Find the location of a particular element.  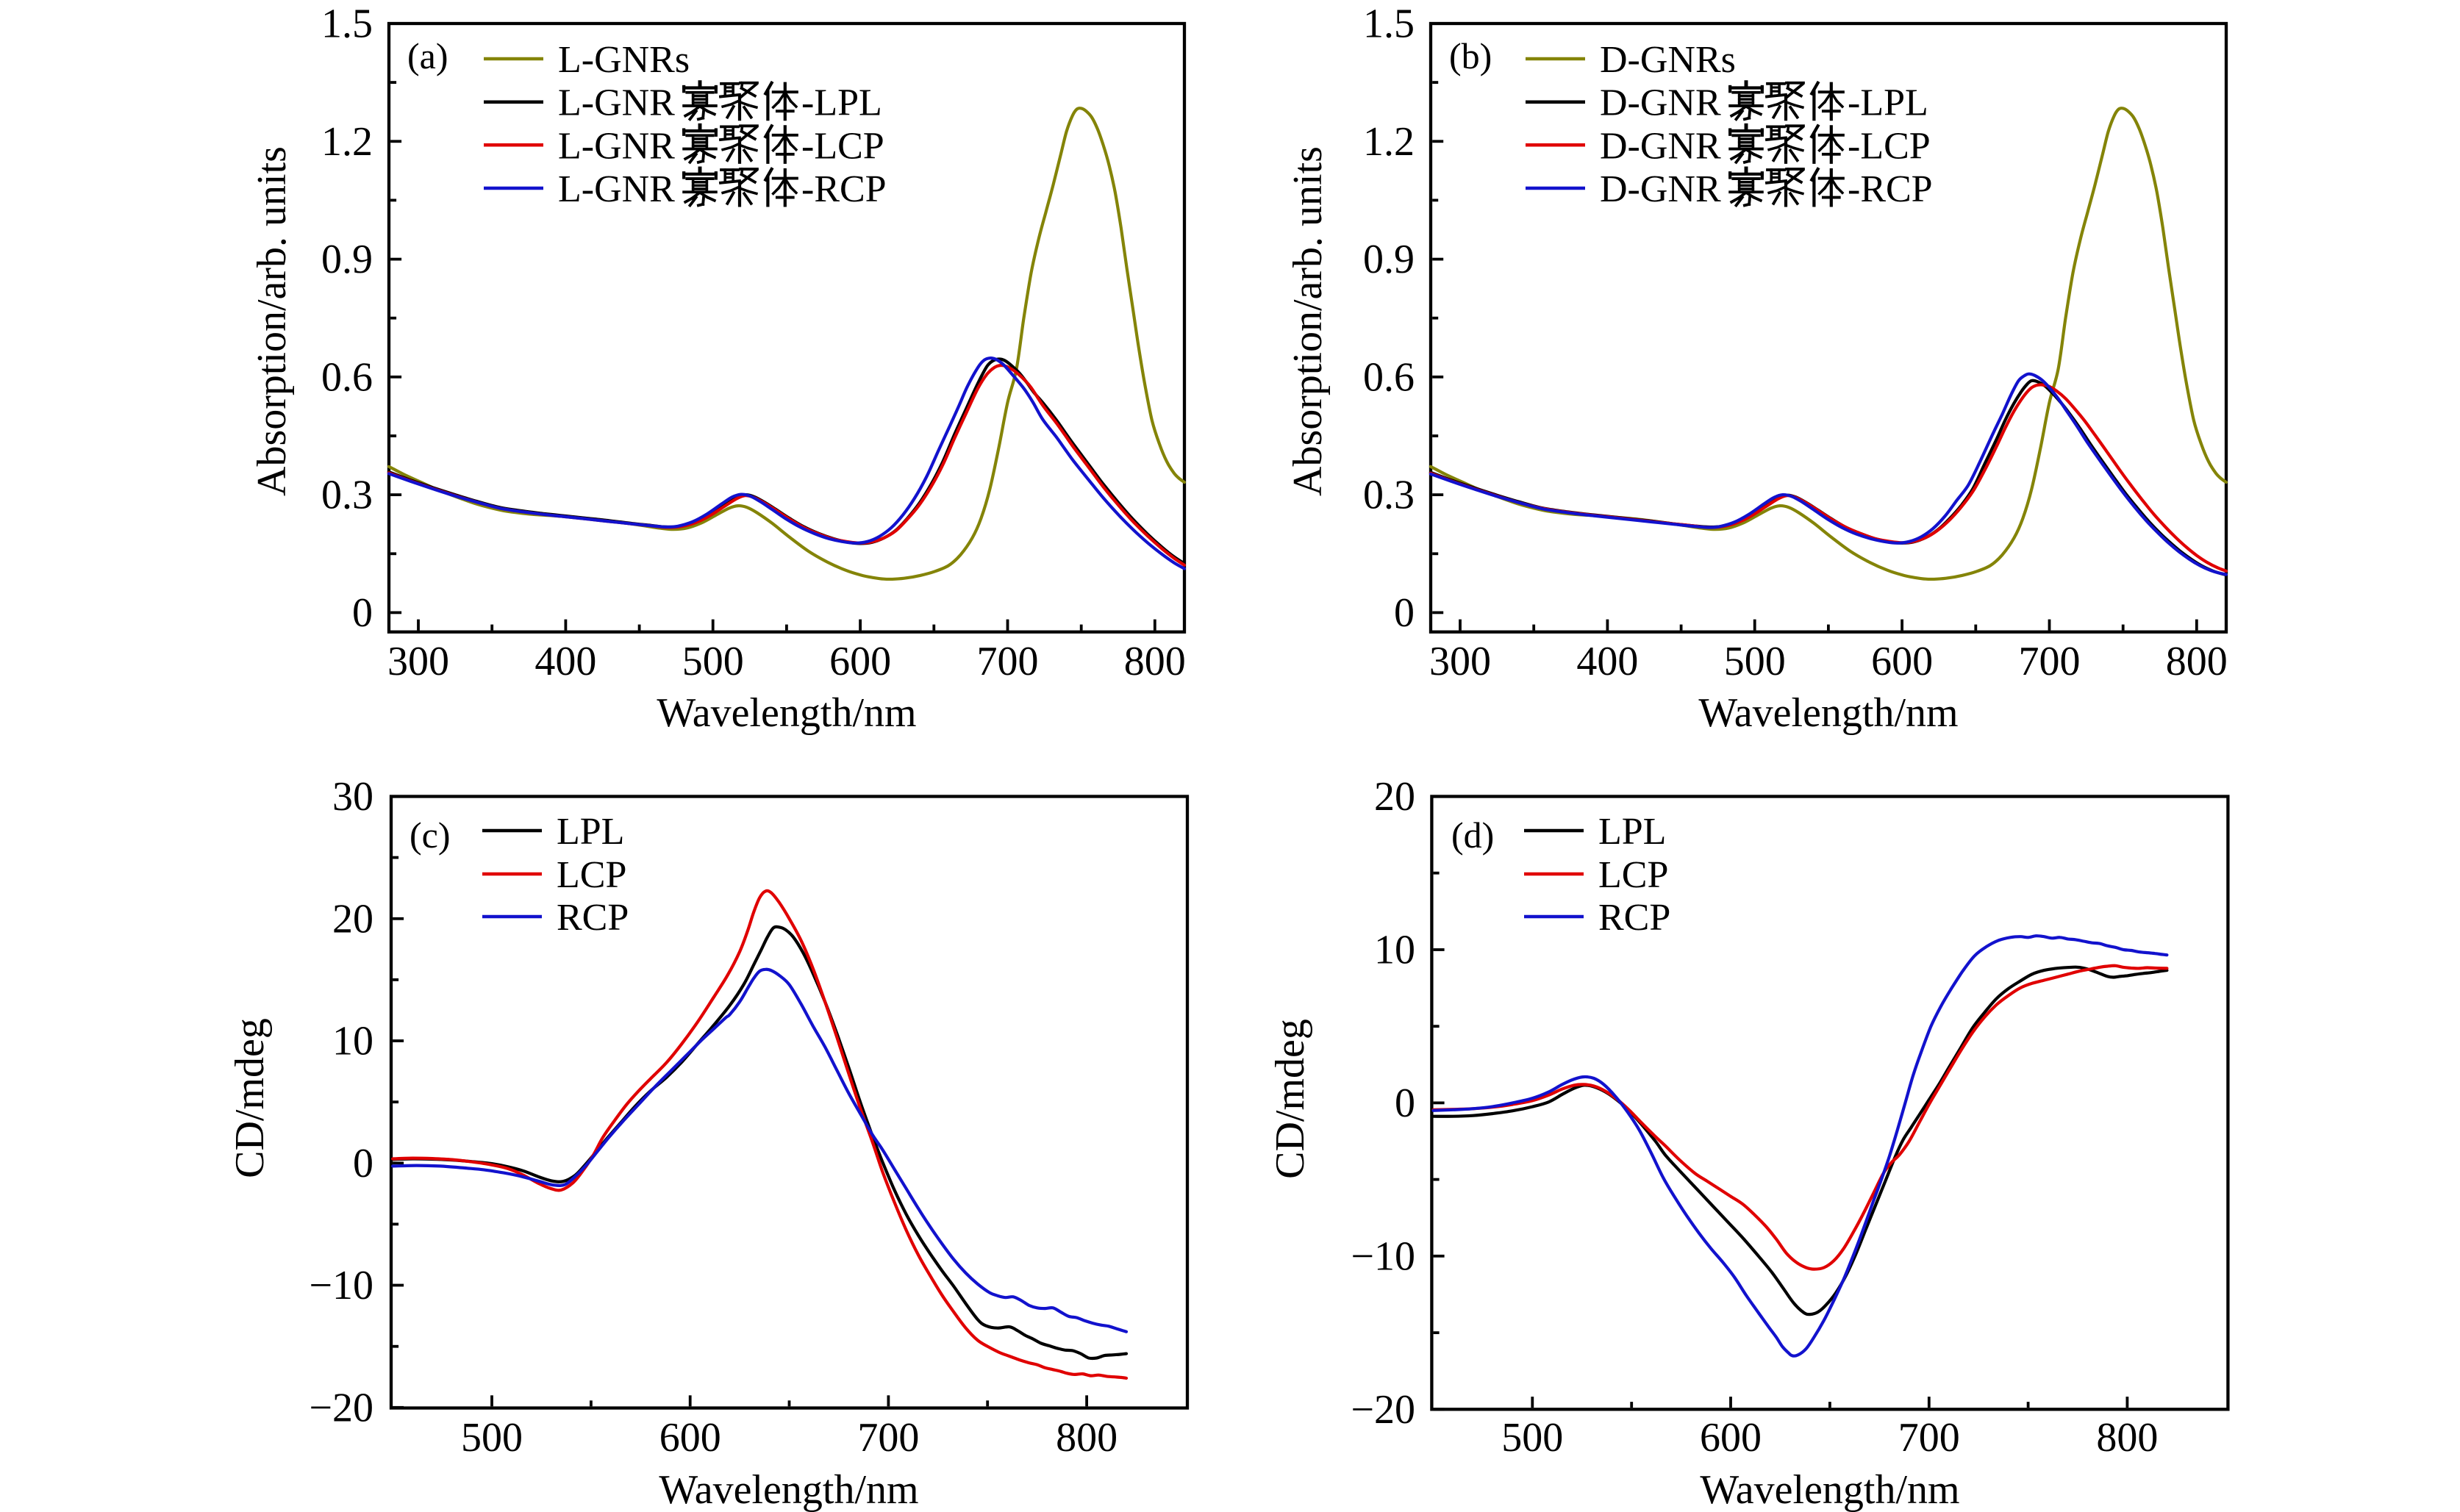

svg-text: (b) is located at coordinates (1470, 55).